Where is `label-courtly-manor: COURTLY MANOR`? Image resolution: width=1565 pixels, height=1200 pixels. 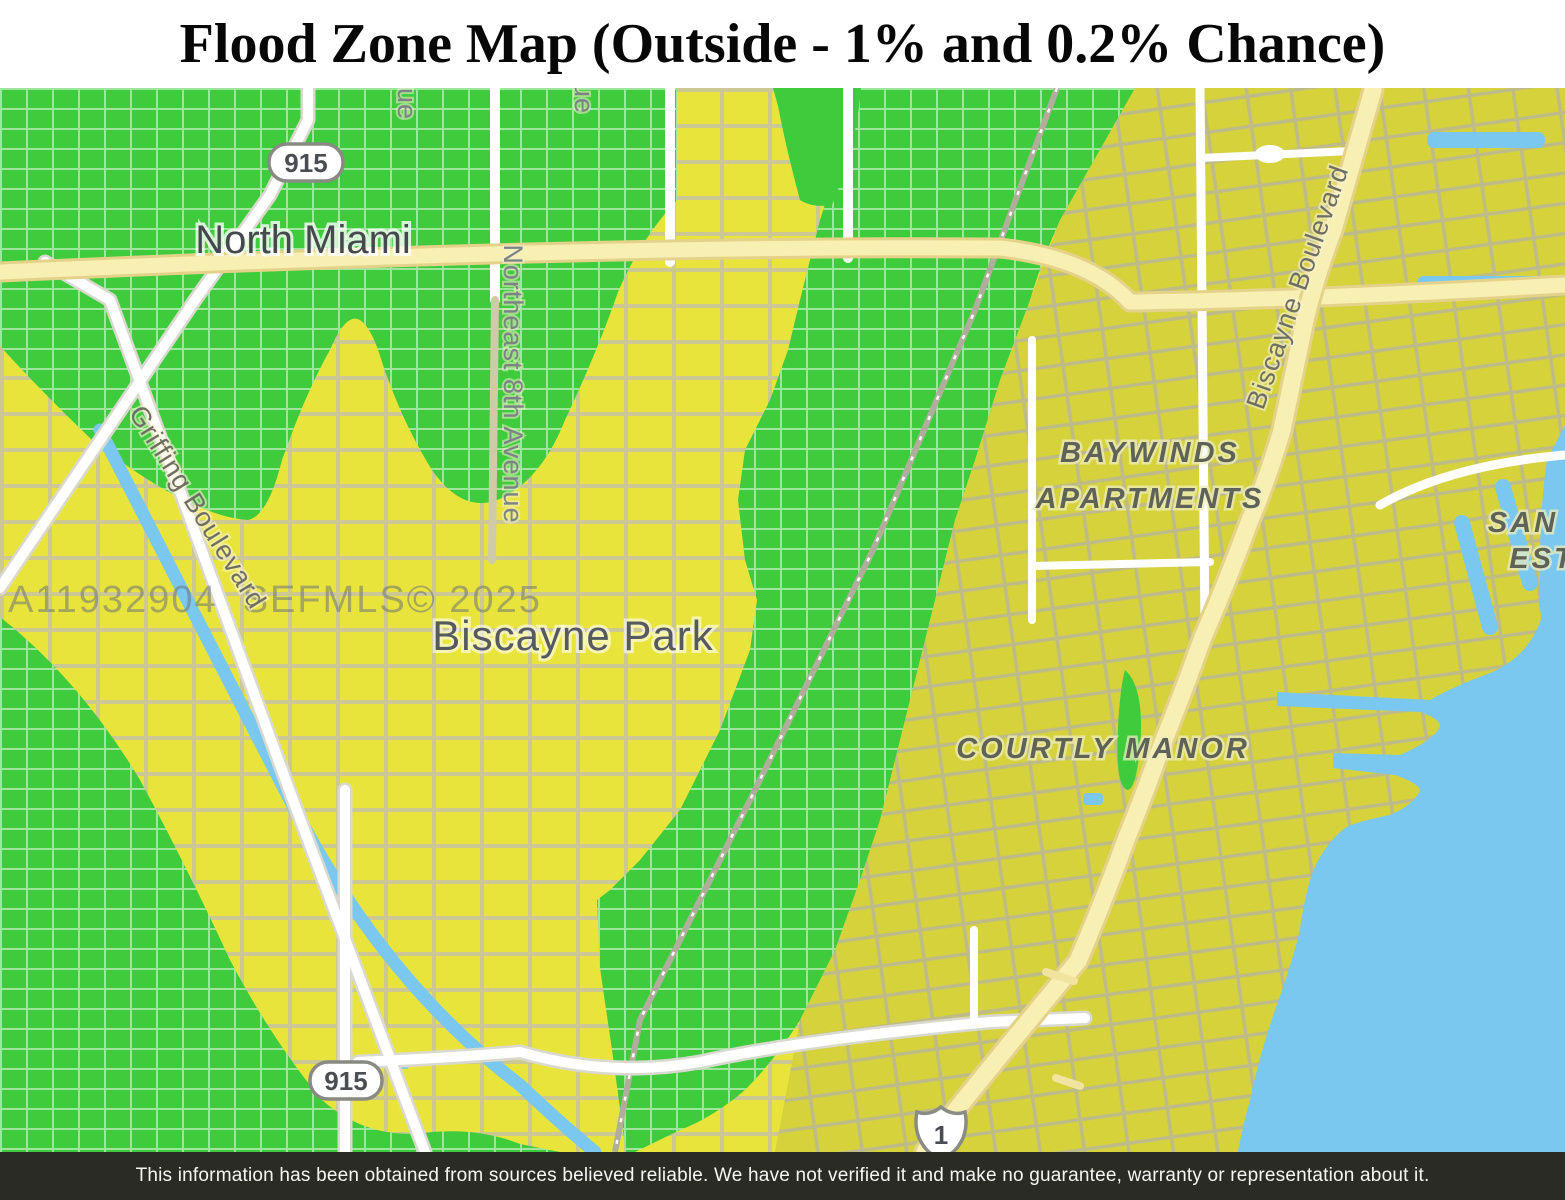 label-courtly-manor: COURTLY MANOR is located at coordinates (1103, 749).